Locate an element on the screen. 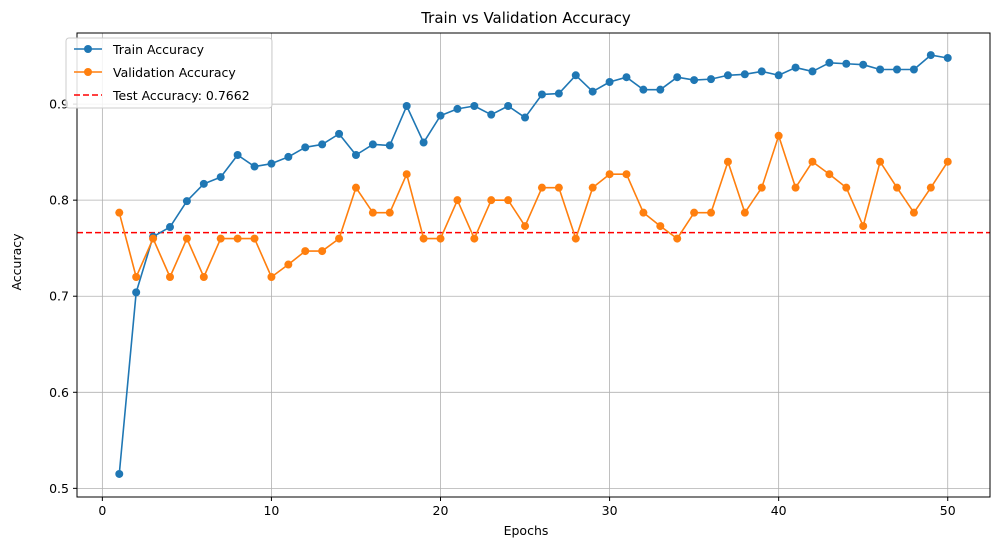 The height and width of the screenshot is (551, 1001). y-tick-label: 0.7 is located at coordinates (59, 296).